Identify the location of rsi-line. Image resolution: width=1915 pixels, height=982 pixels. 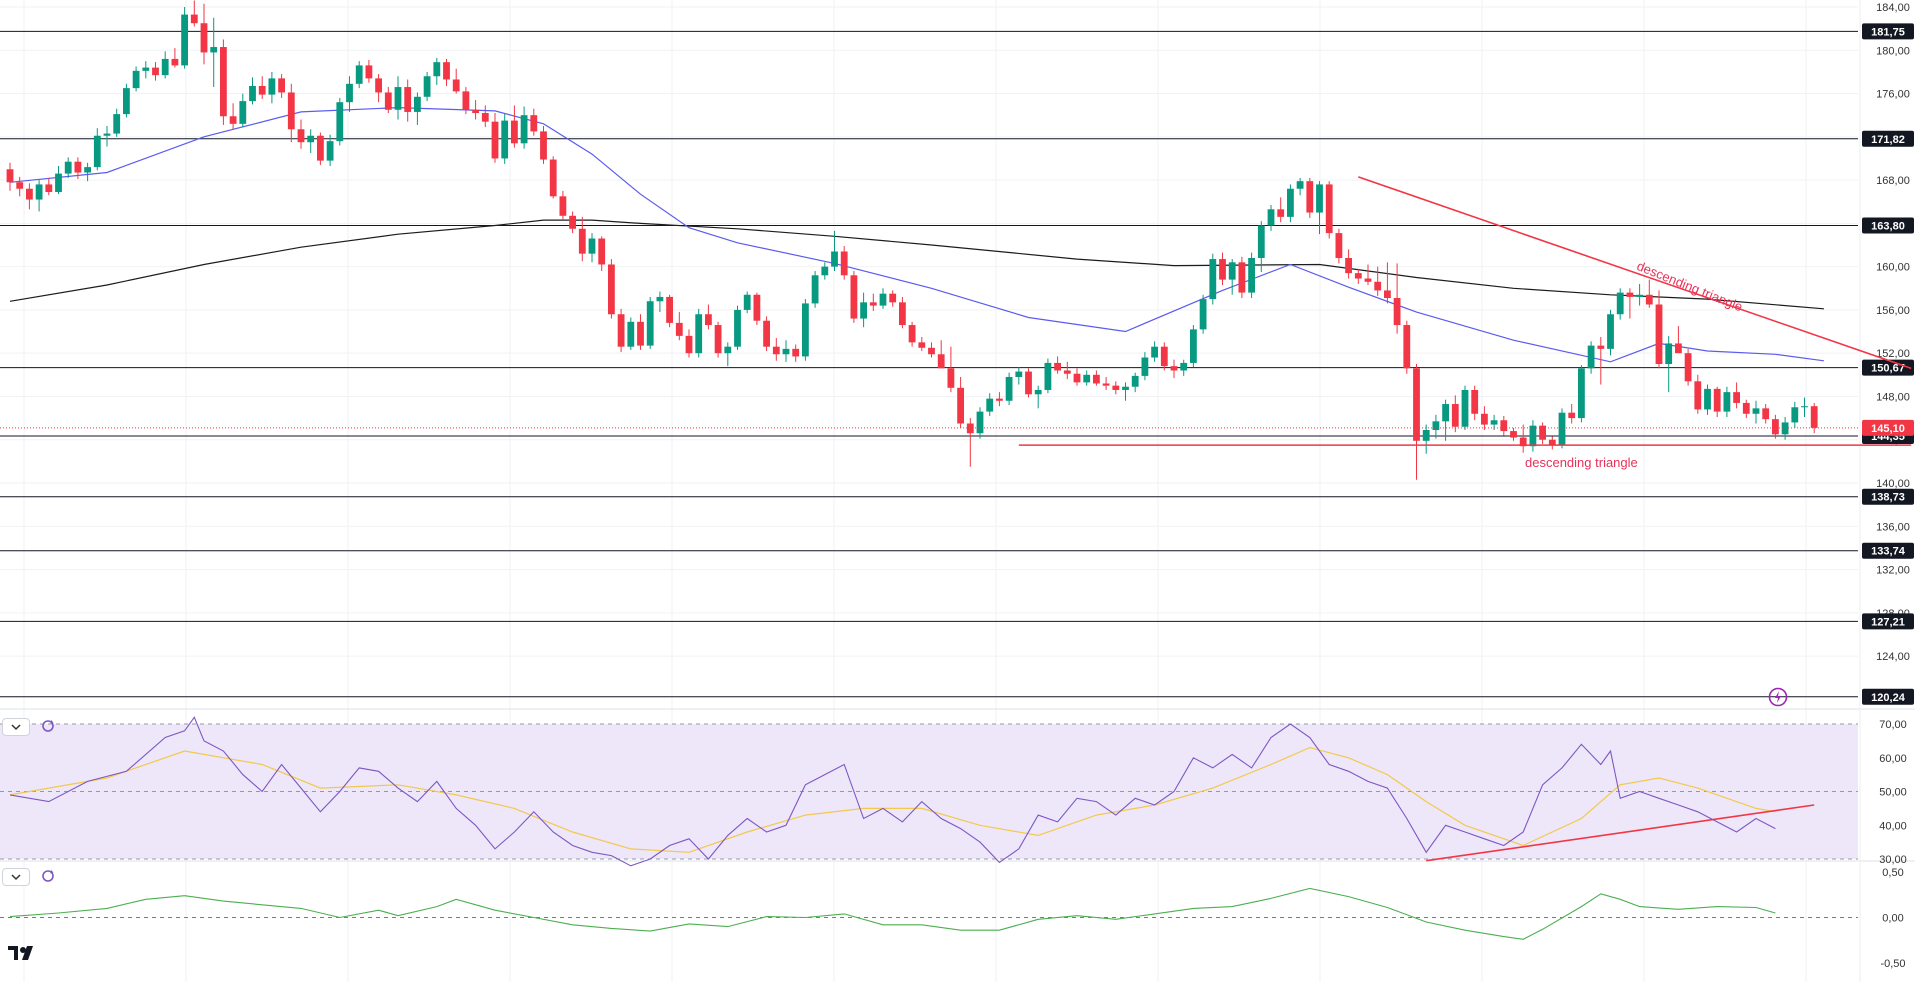
(892, 791).